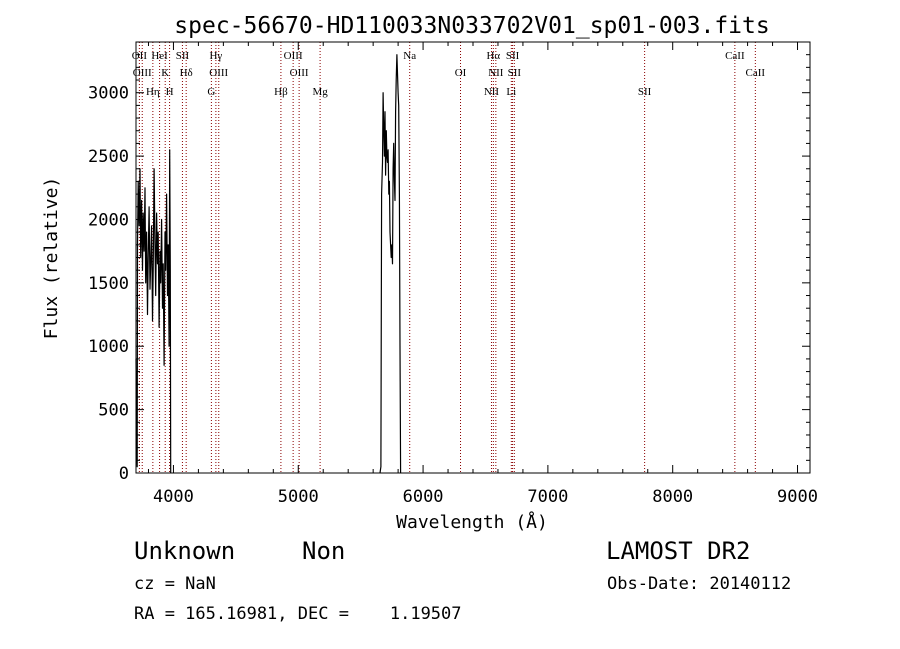  I want to click on line-label-15: Na, so click(409, 56).